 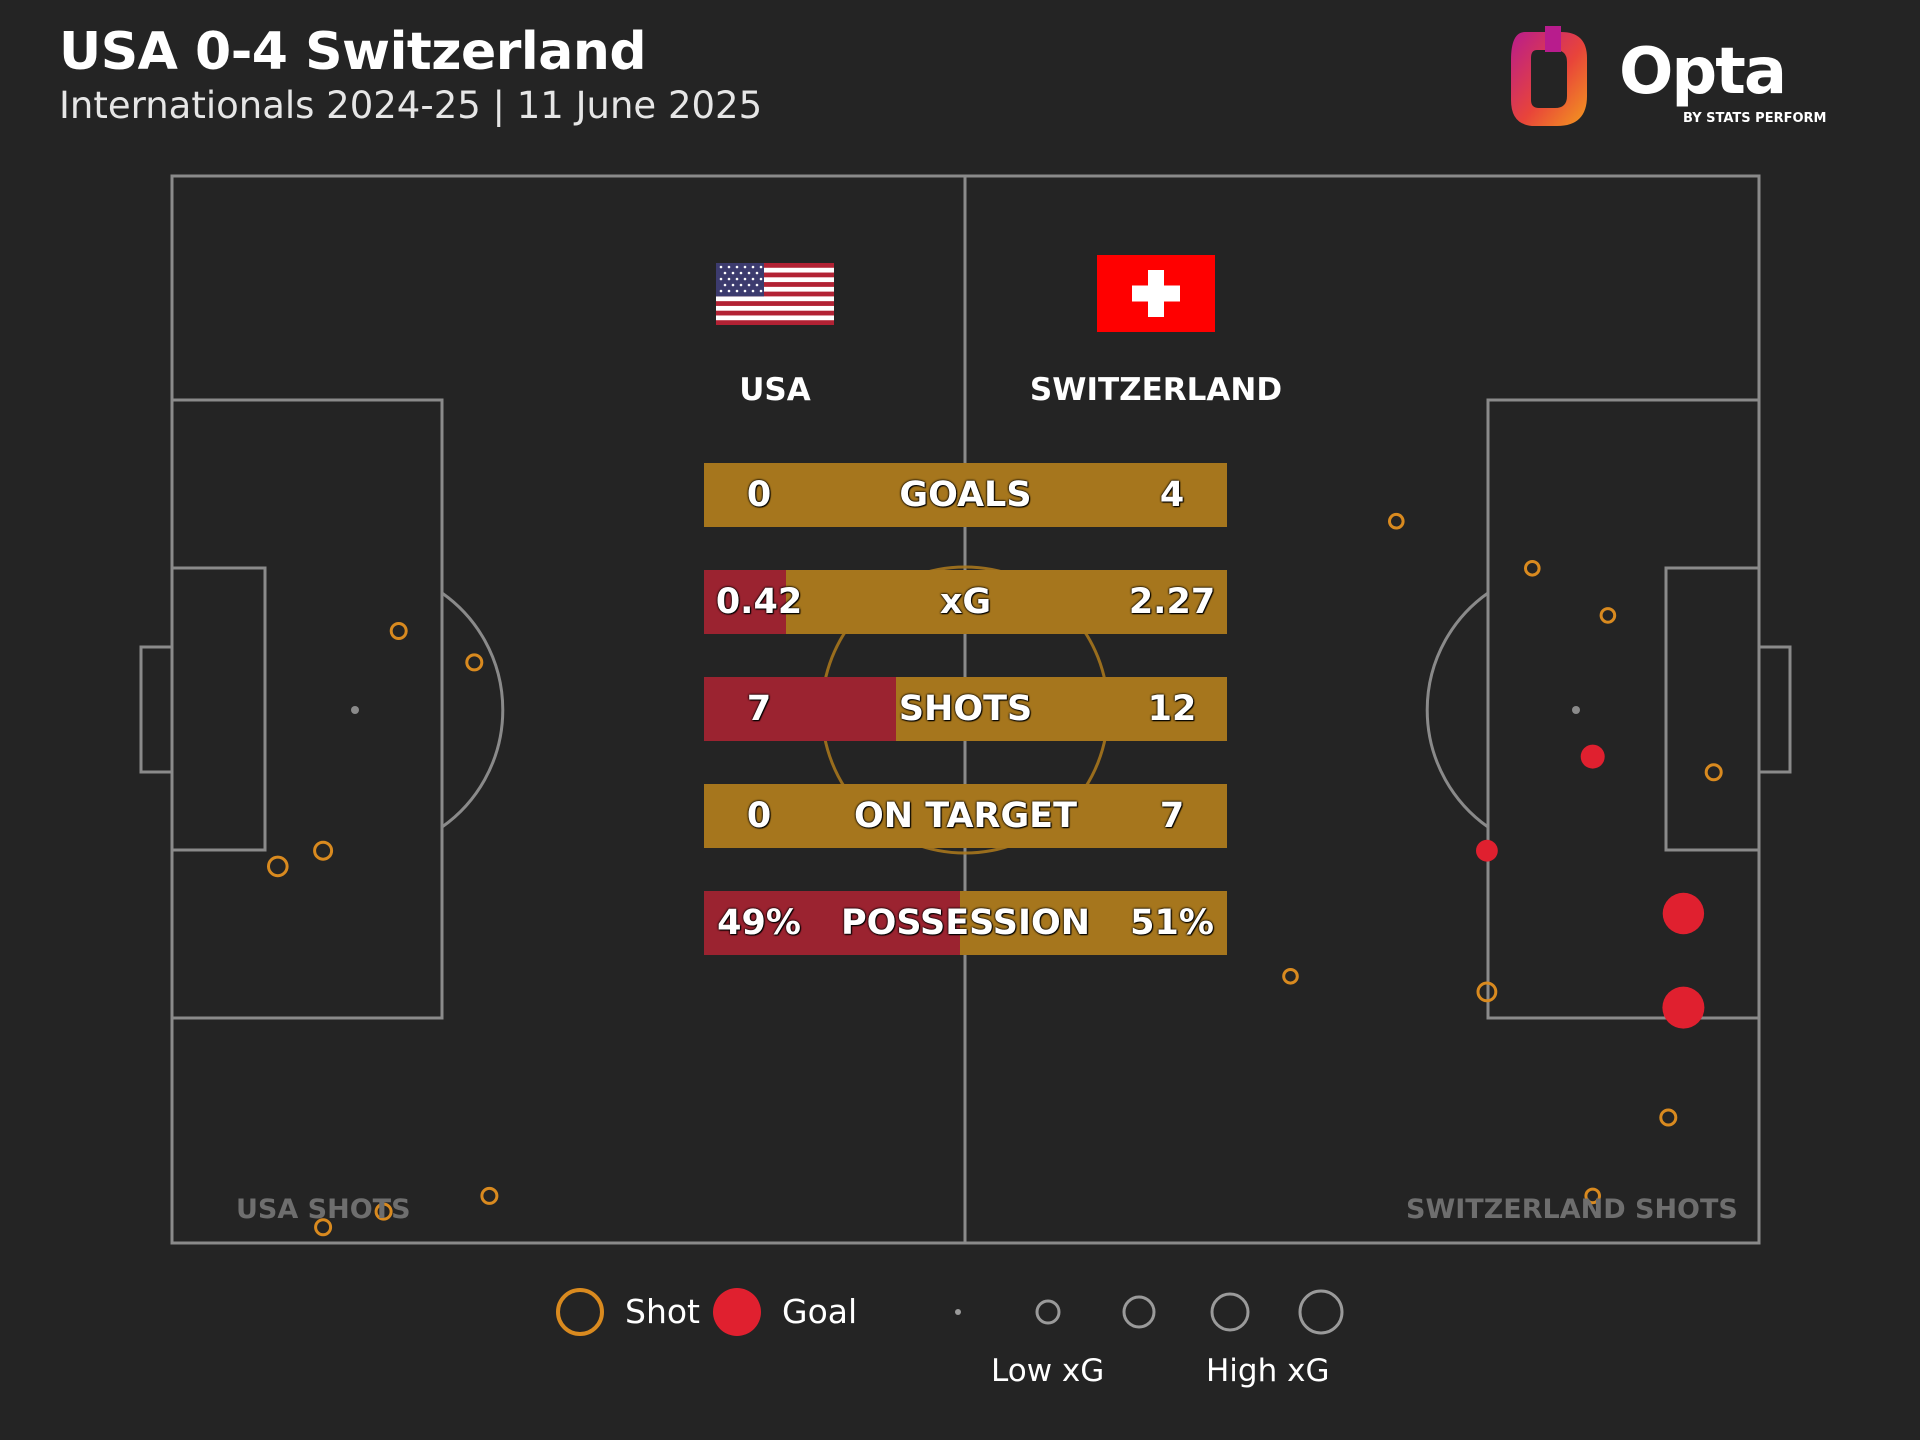 What do you see at coordinates (1703, 72) in the screenshot?
I see `opta-wordmark: Opta` at bounding box center [1703, 72].